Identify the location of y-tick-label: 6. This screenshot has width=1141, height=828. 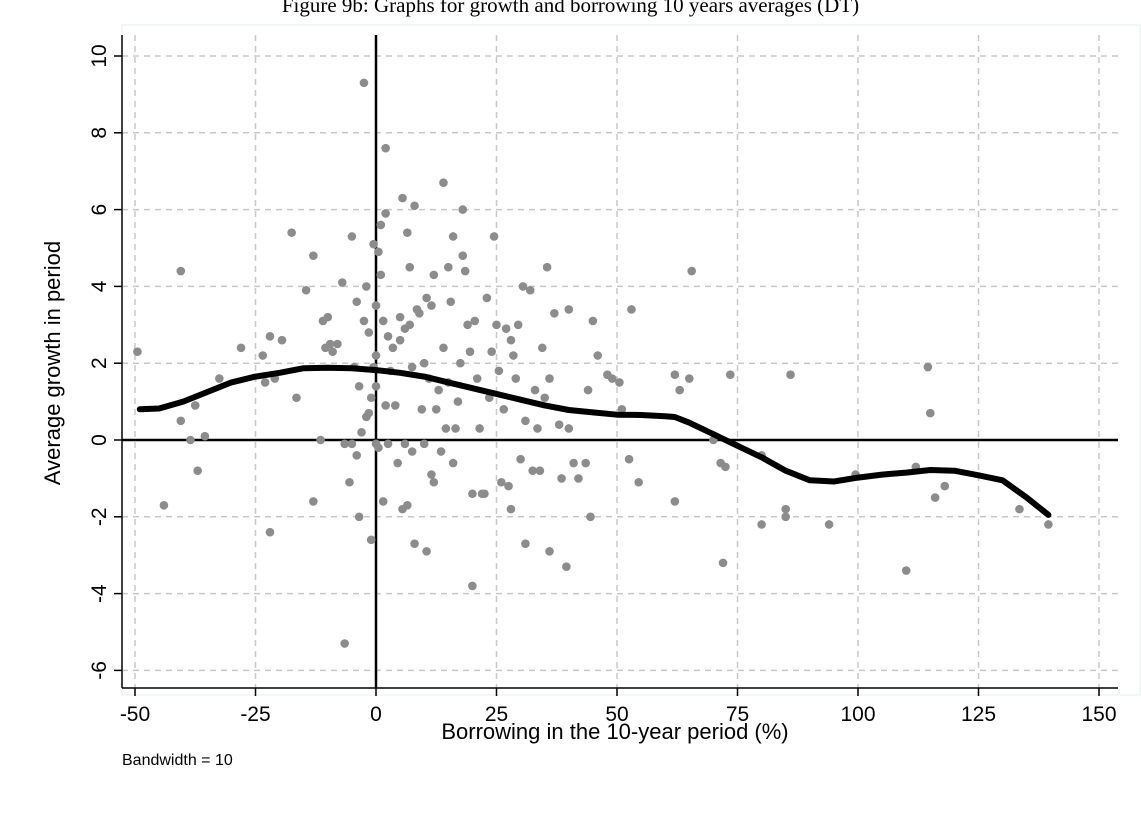
(99, 210).